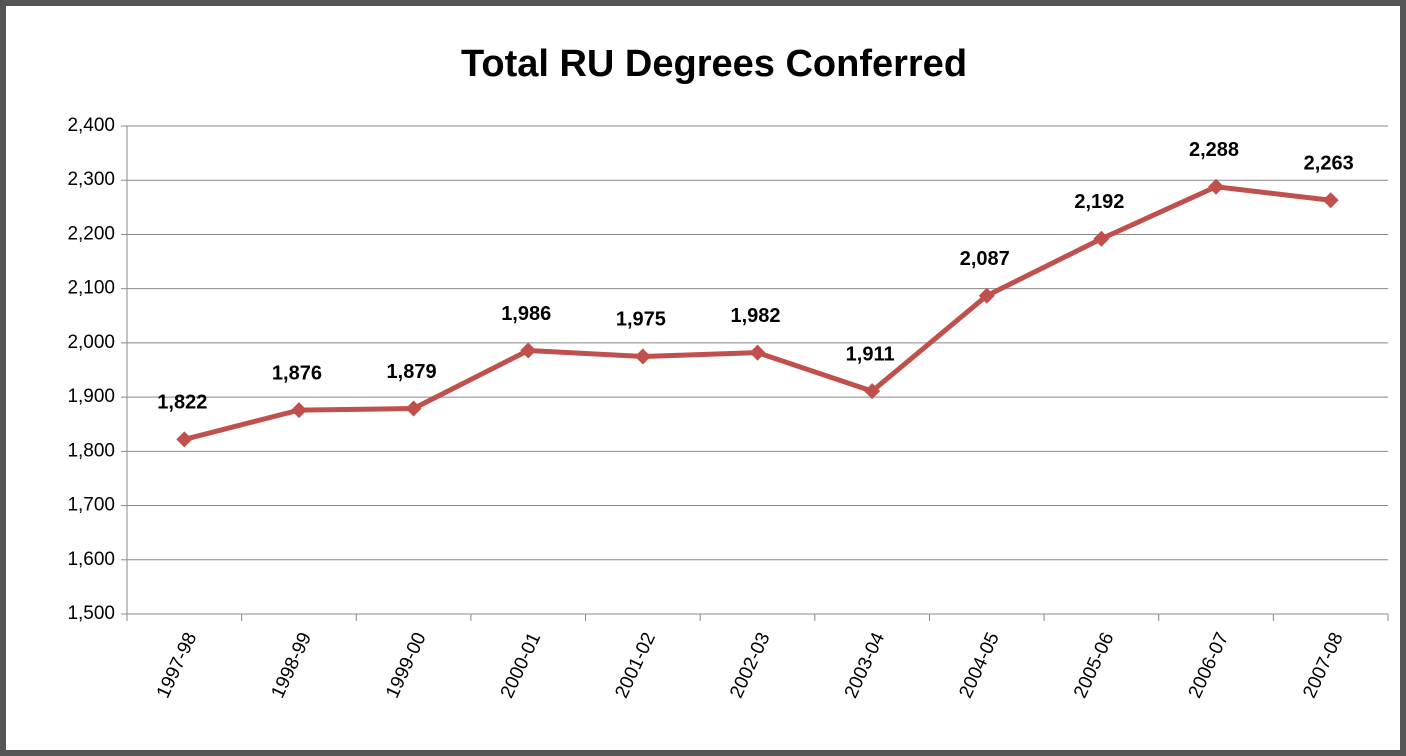 The width and height of the screenshot is (1406, 756). Describe the element at coordinates (1329, 164) in the screenshot. I see `data-label: 2,263` at that location.